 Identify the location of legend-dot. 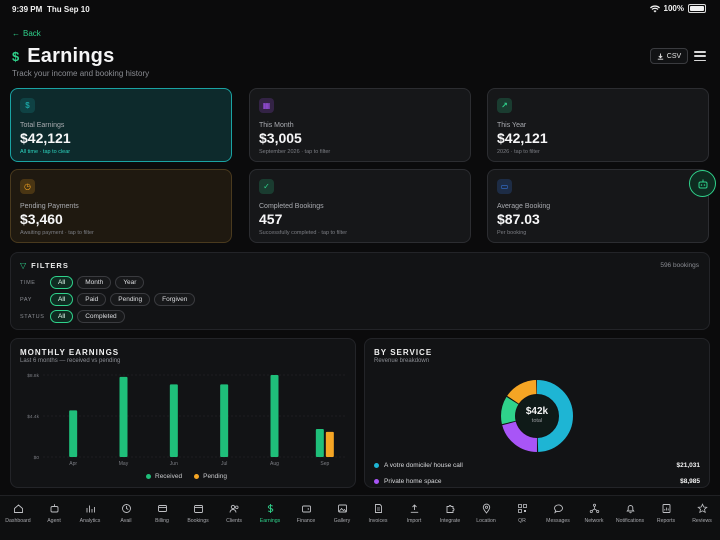
(197, 476).